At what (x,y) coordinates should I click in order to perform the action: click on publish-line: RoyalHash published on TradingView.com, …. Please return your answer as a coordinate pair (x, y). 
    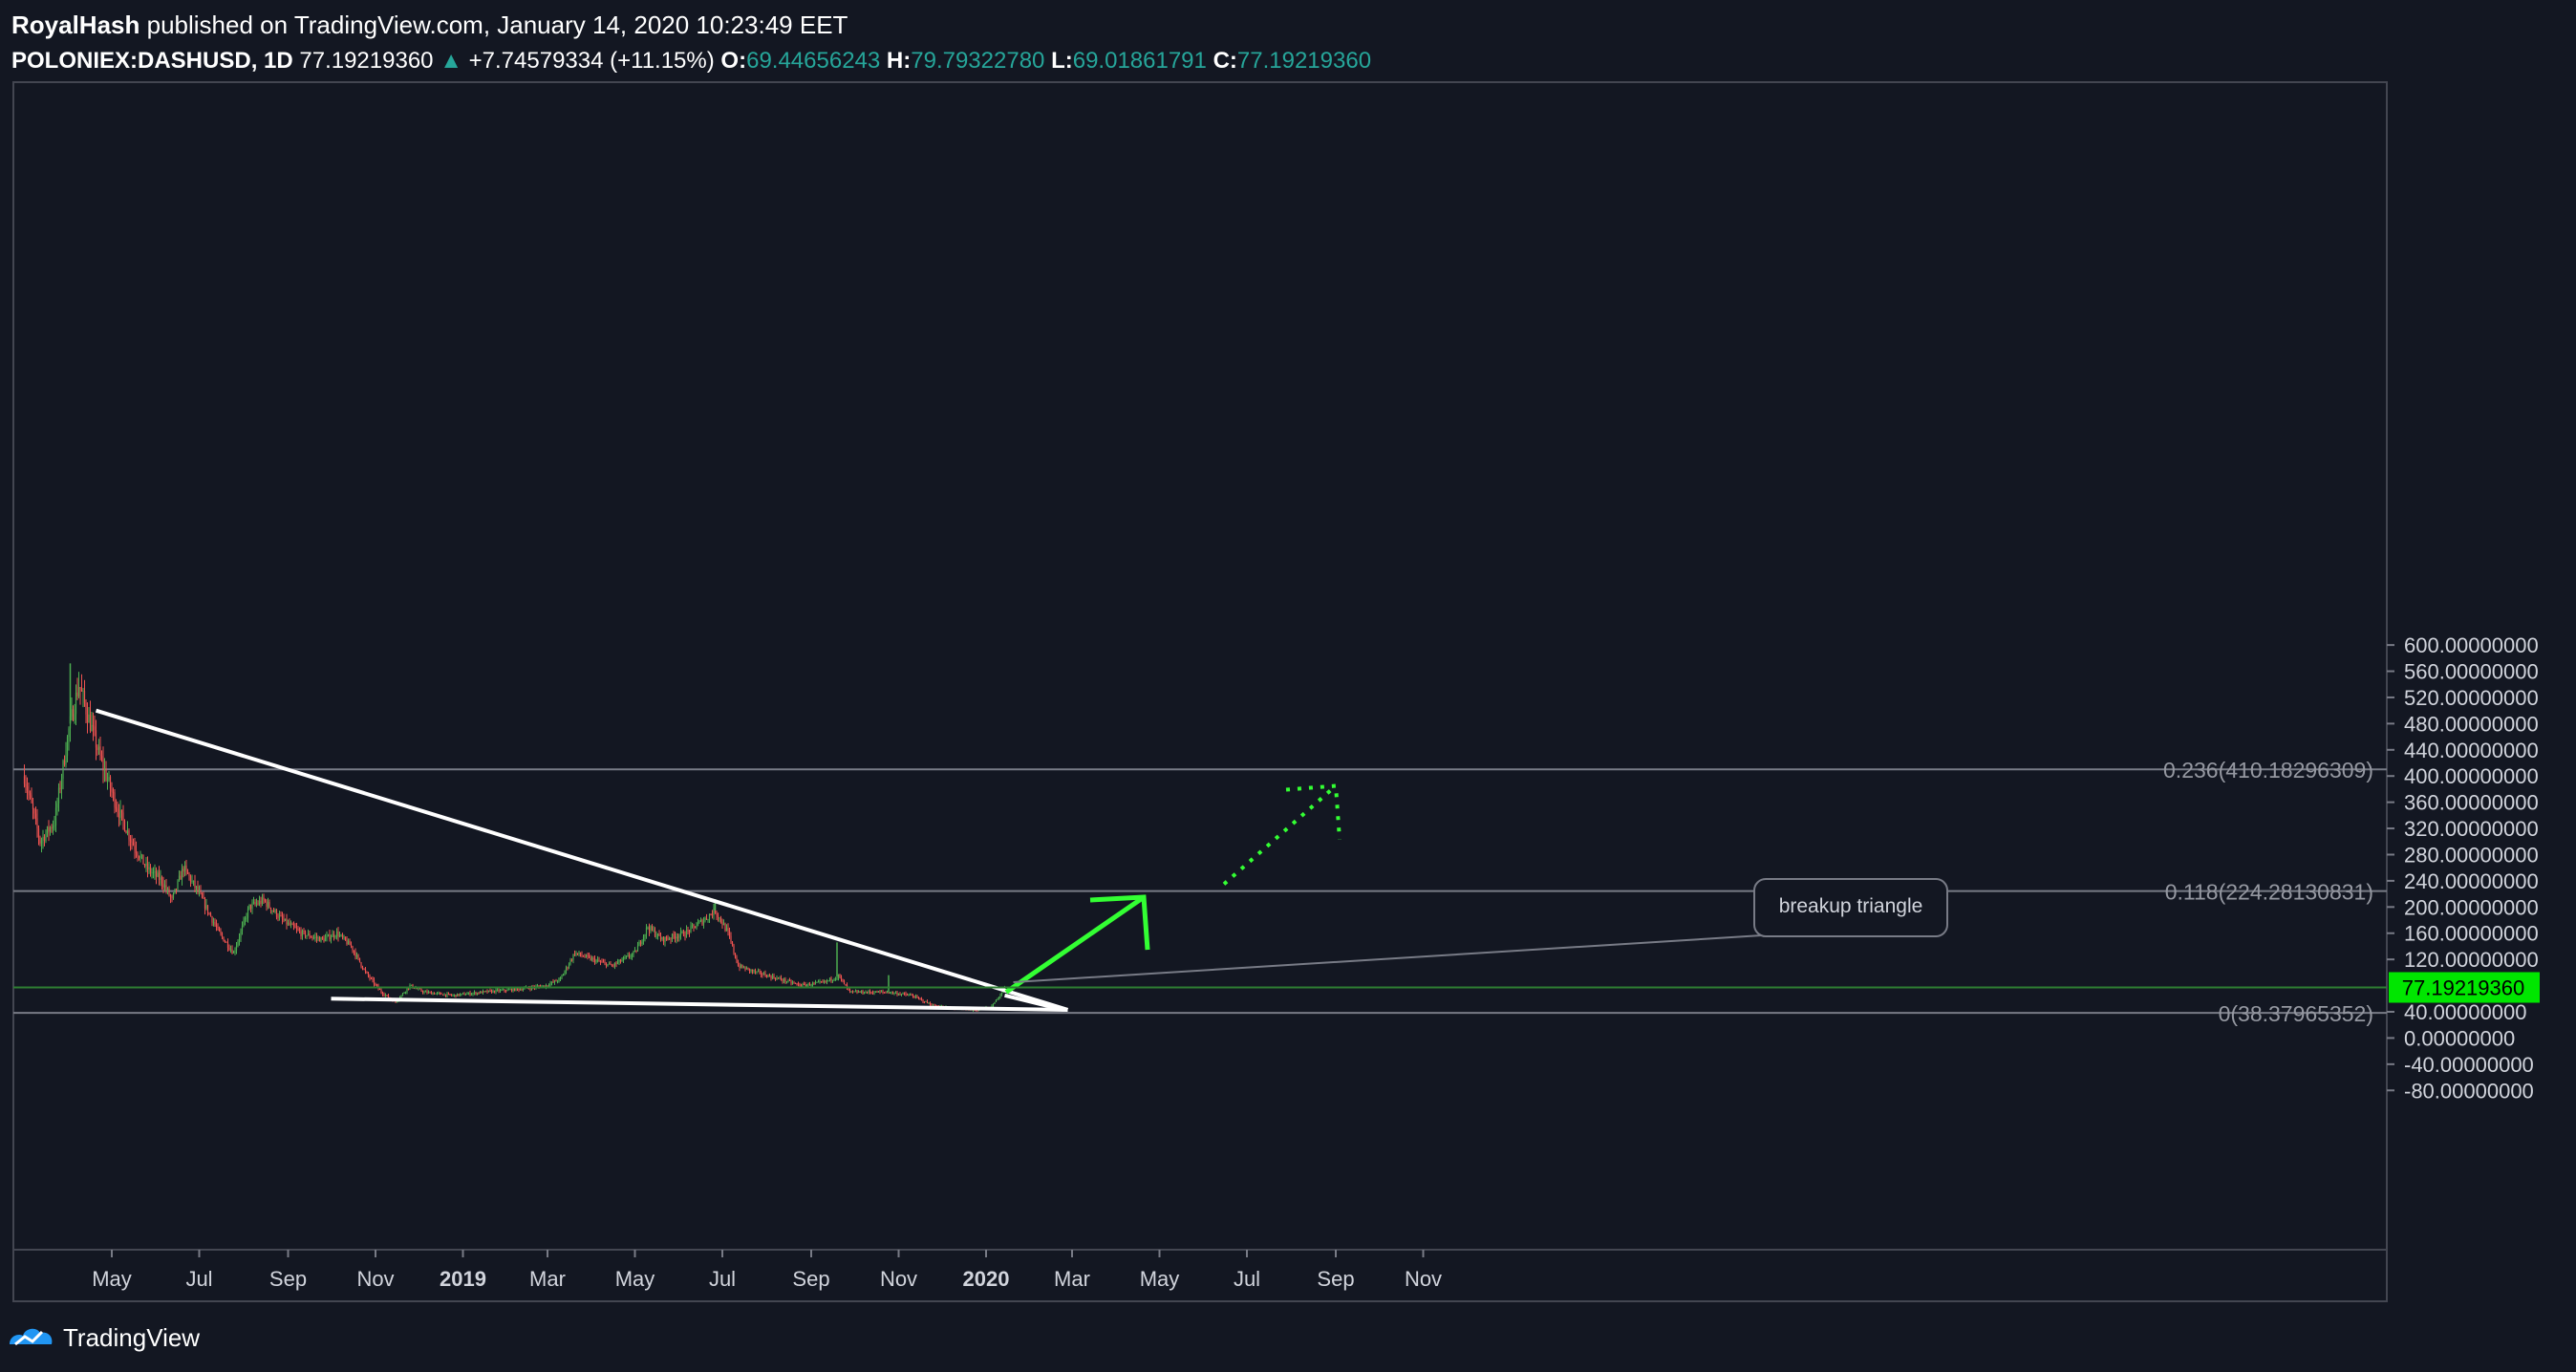
    Looking at the image, I should click on (691, 25).